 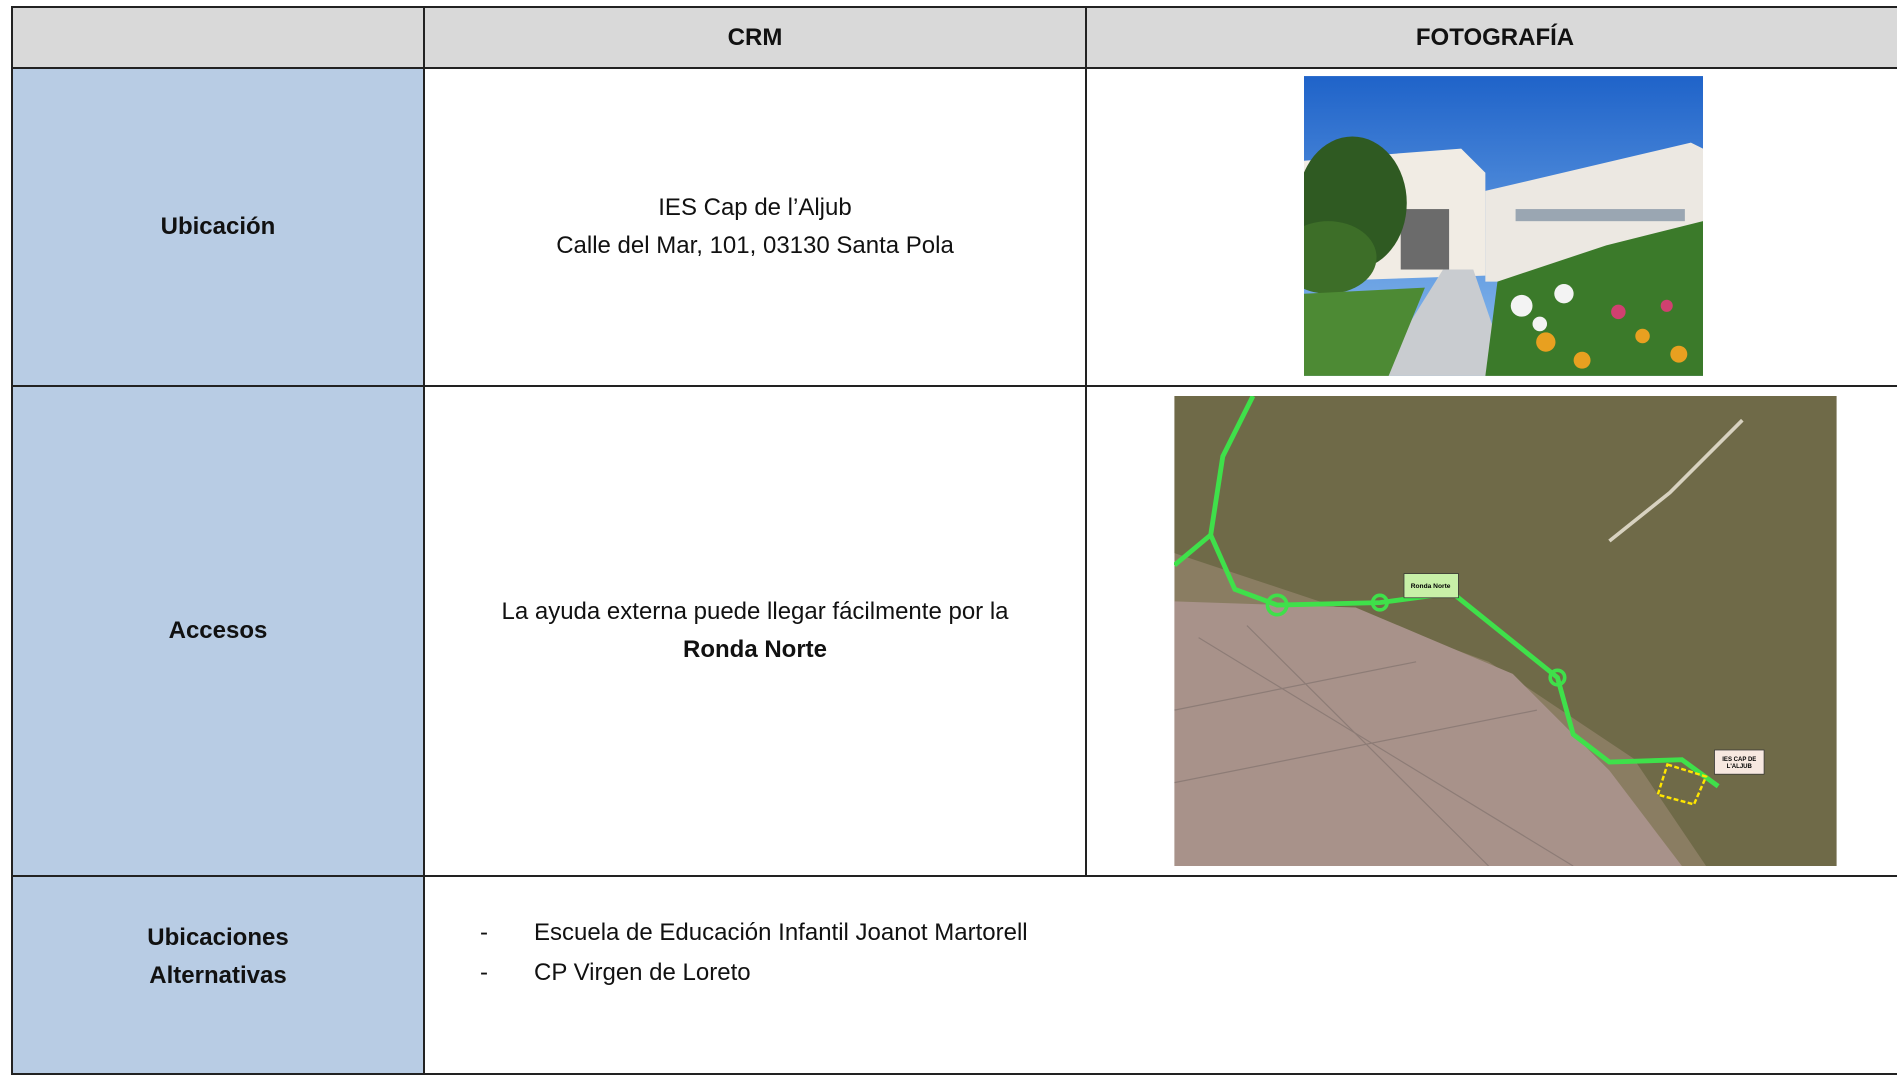 I want to click on row-label: Ubicación, so click(x=218, y=227).